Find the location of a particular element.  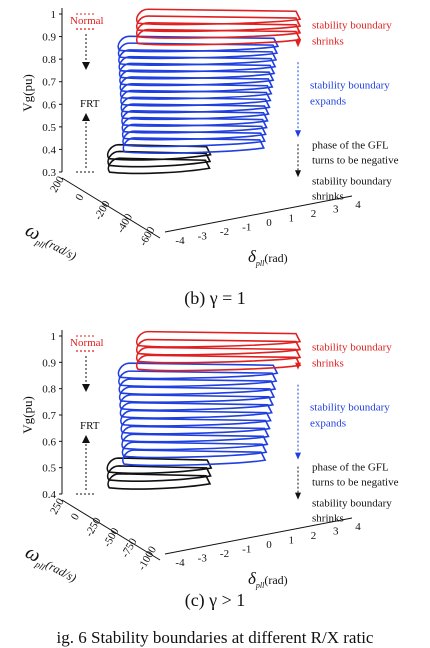

omega-tick-label: -1000 is located at coordinates (147, 558).